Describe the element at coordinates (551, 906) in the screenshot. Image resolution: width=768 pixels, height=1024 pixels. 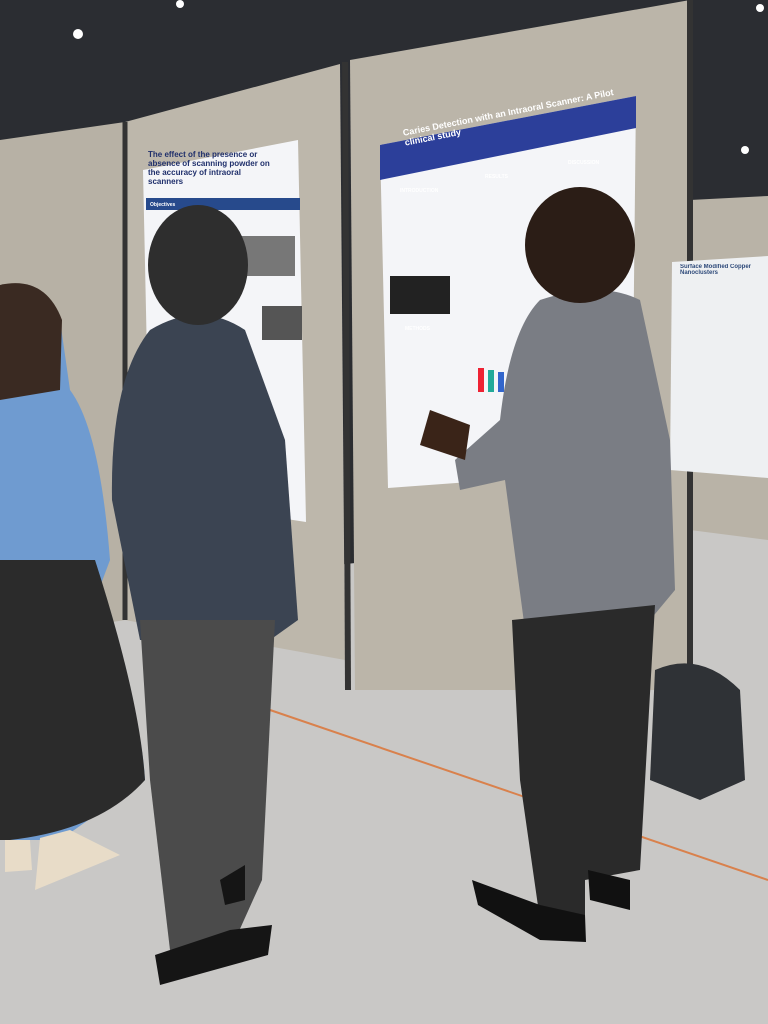
I see `person-presenter-shoes` at that location.